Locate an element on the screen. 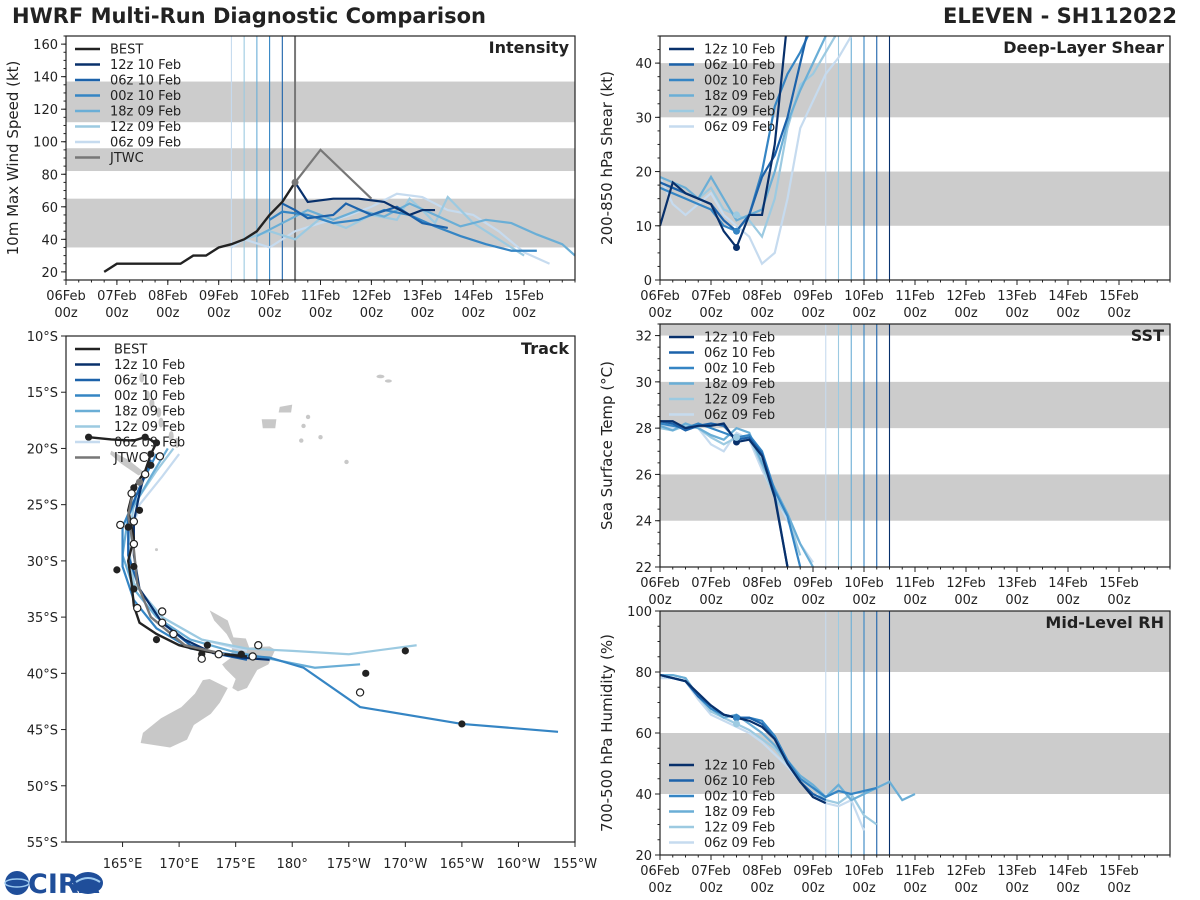 This screenshot has width=1200, height=900. y-tick-label: 30°S is located at coordinates (42, 562).